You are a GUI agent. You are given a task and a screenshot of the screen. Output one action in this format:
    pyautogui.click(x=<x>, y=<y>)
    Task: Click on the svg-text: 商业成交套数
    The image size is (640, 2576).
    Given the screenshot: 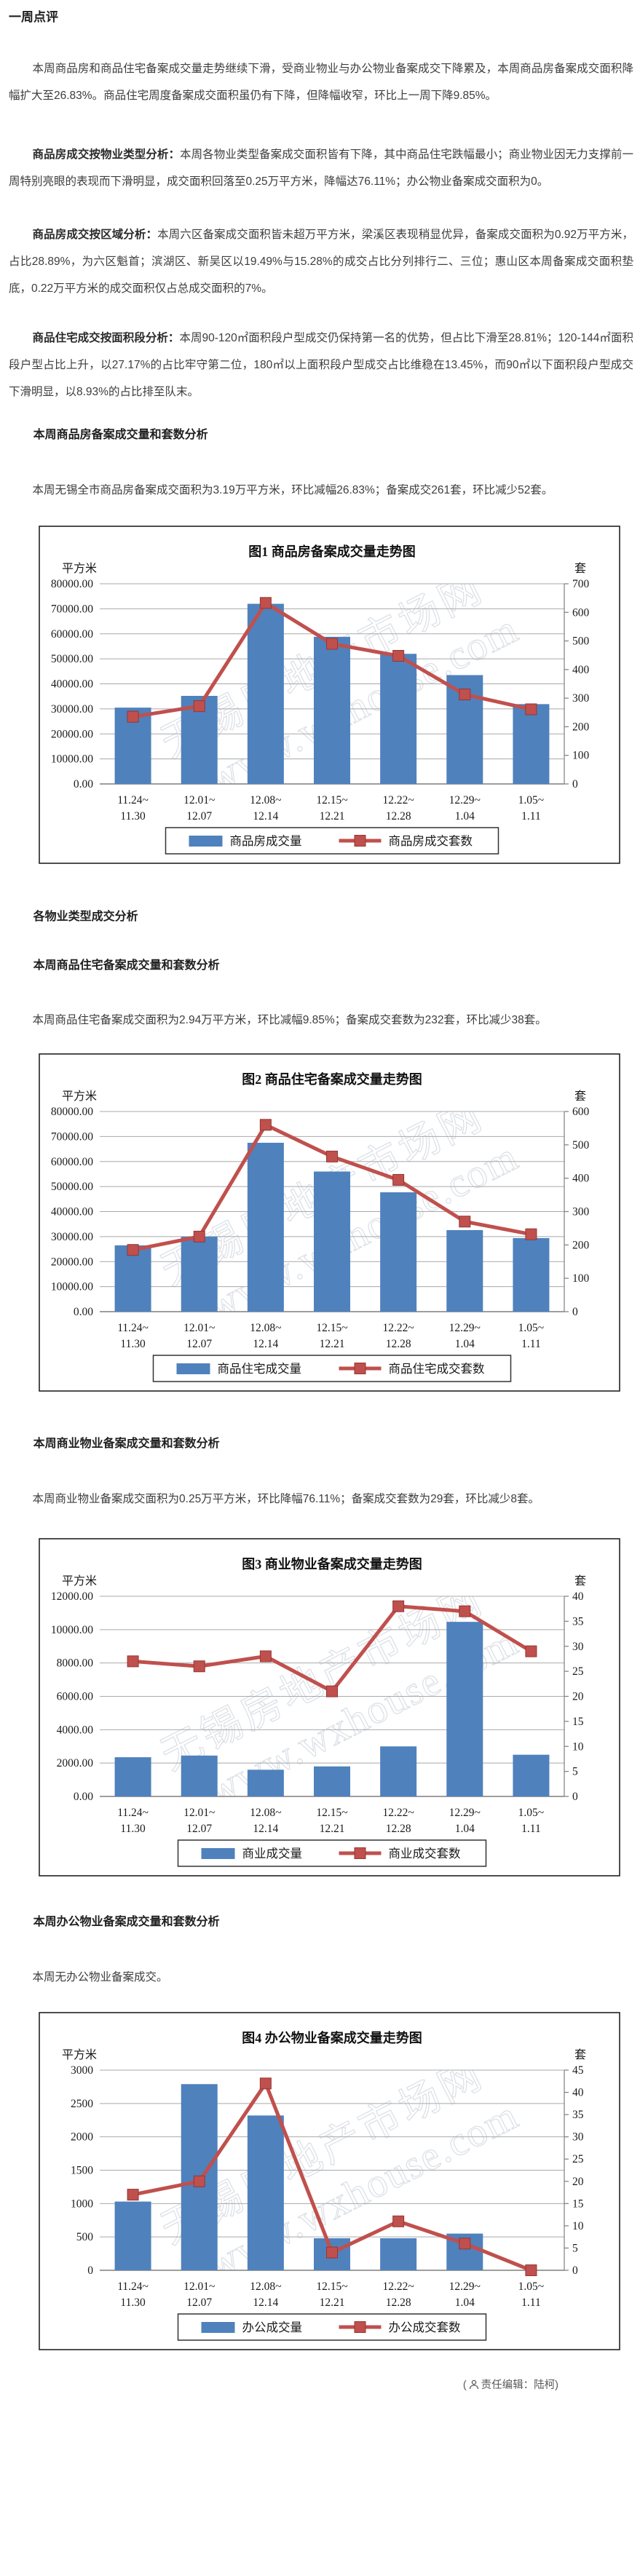 What is the action you would take?
    pyautogui.click(x=426, y=1853)
    